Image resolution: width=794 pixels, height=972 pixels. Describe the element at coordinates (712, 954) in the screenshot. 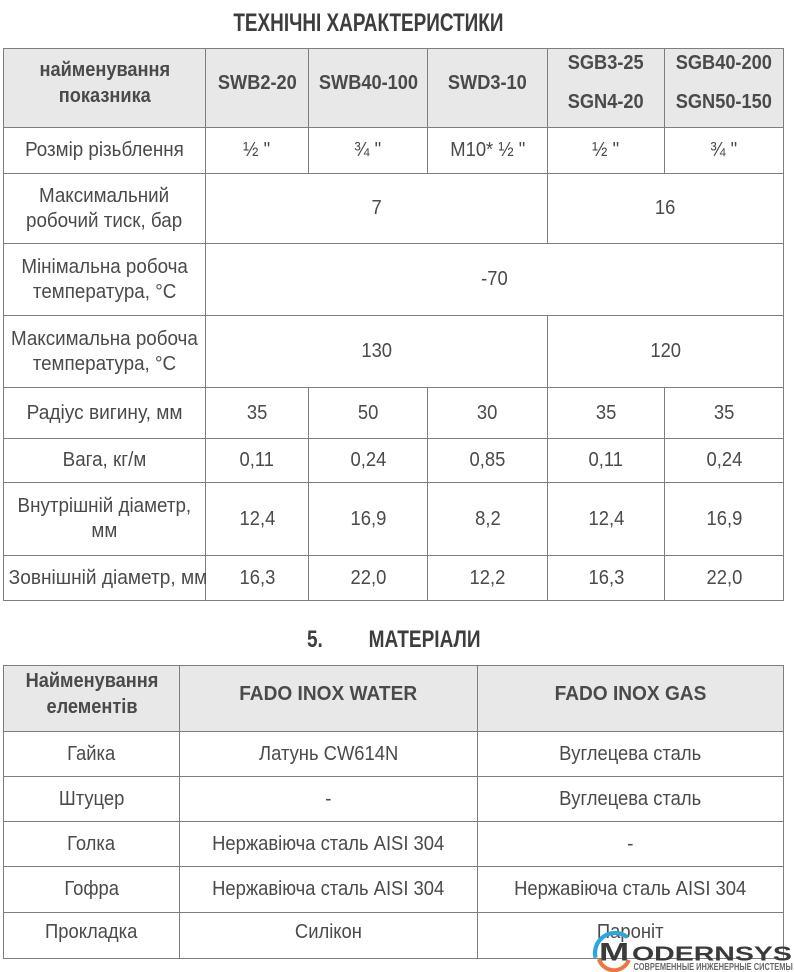

I see `svg-text: ODERNSYS` at that location.